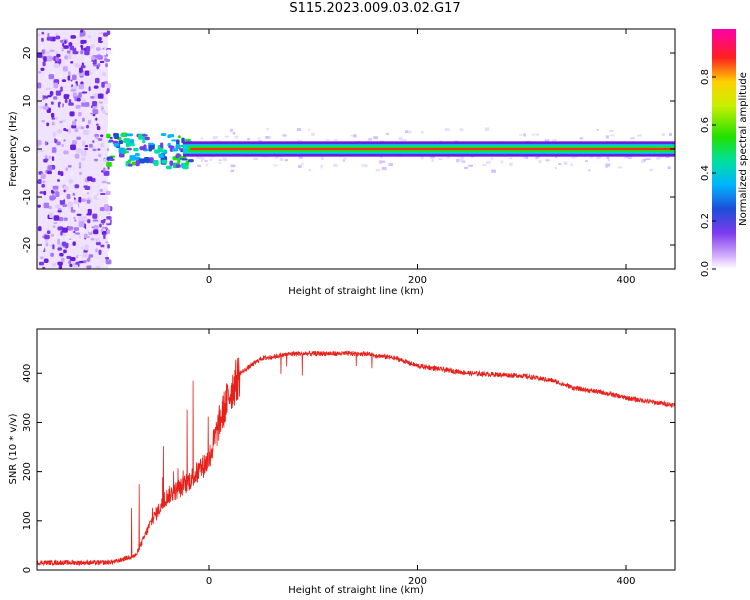 This screenshot has height=600, width=750. What do you see at coordinates (27, 101) in the screenshot?
I see `top-y-tick-label: 10` at bounding box center [27, 101].